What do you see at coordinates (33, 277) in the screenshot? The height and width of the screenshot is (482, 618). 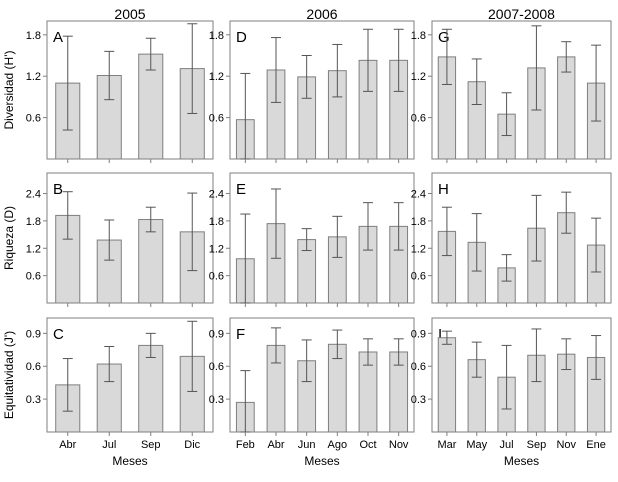 I see `y-tick-label-b-0: 0.6` at bounding box center [33, 277].